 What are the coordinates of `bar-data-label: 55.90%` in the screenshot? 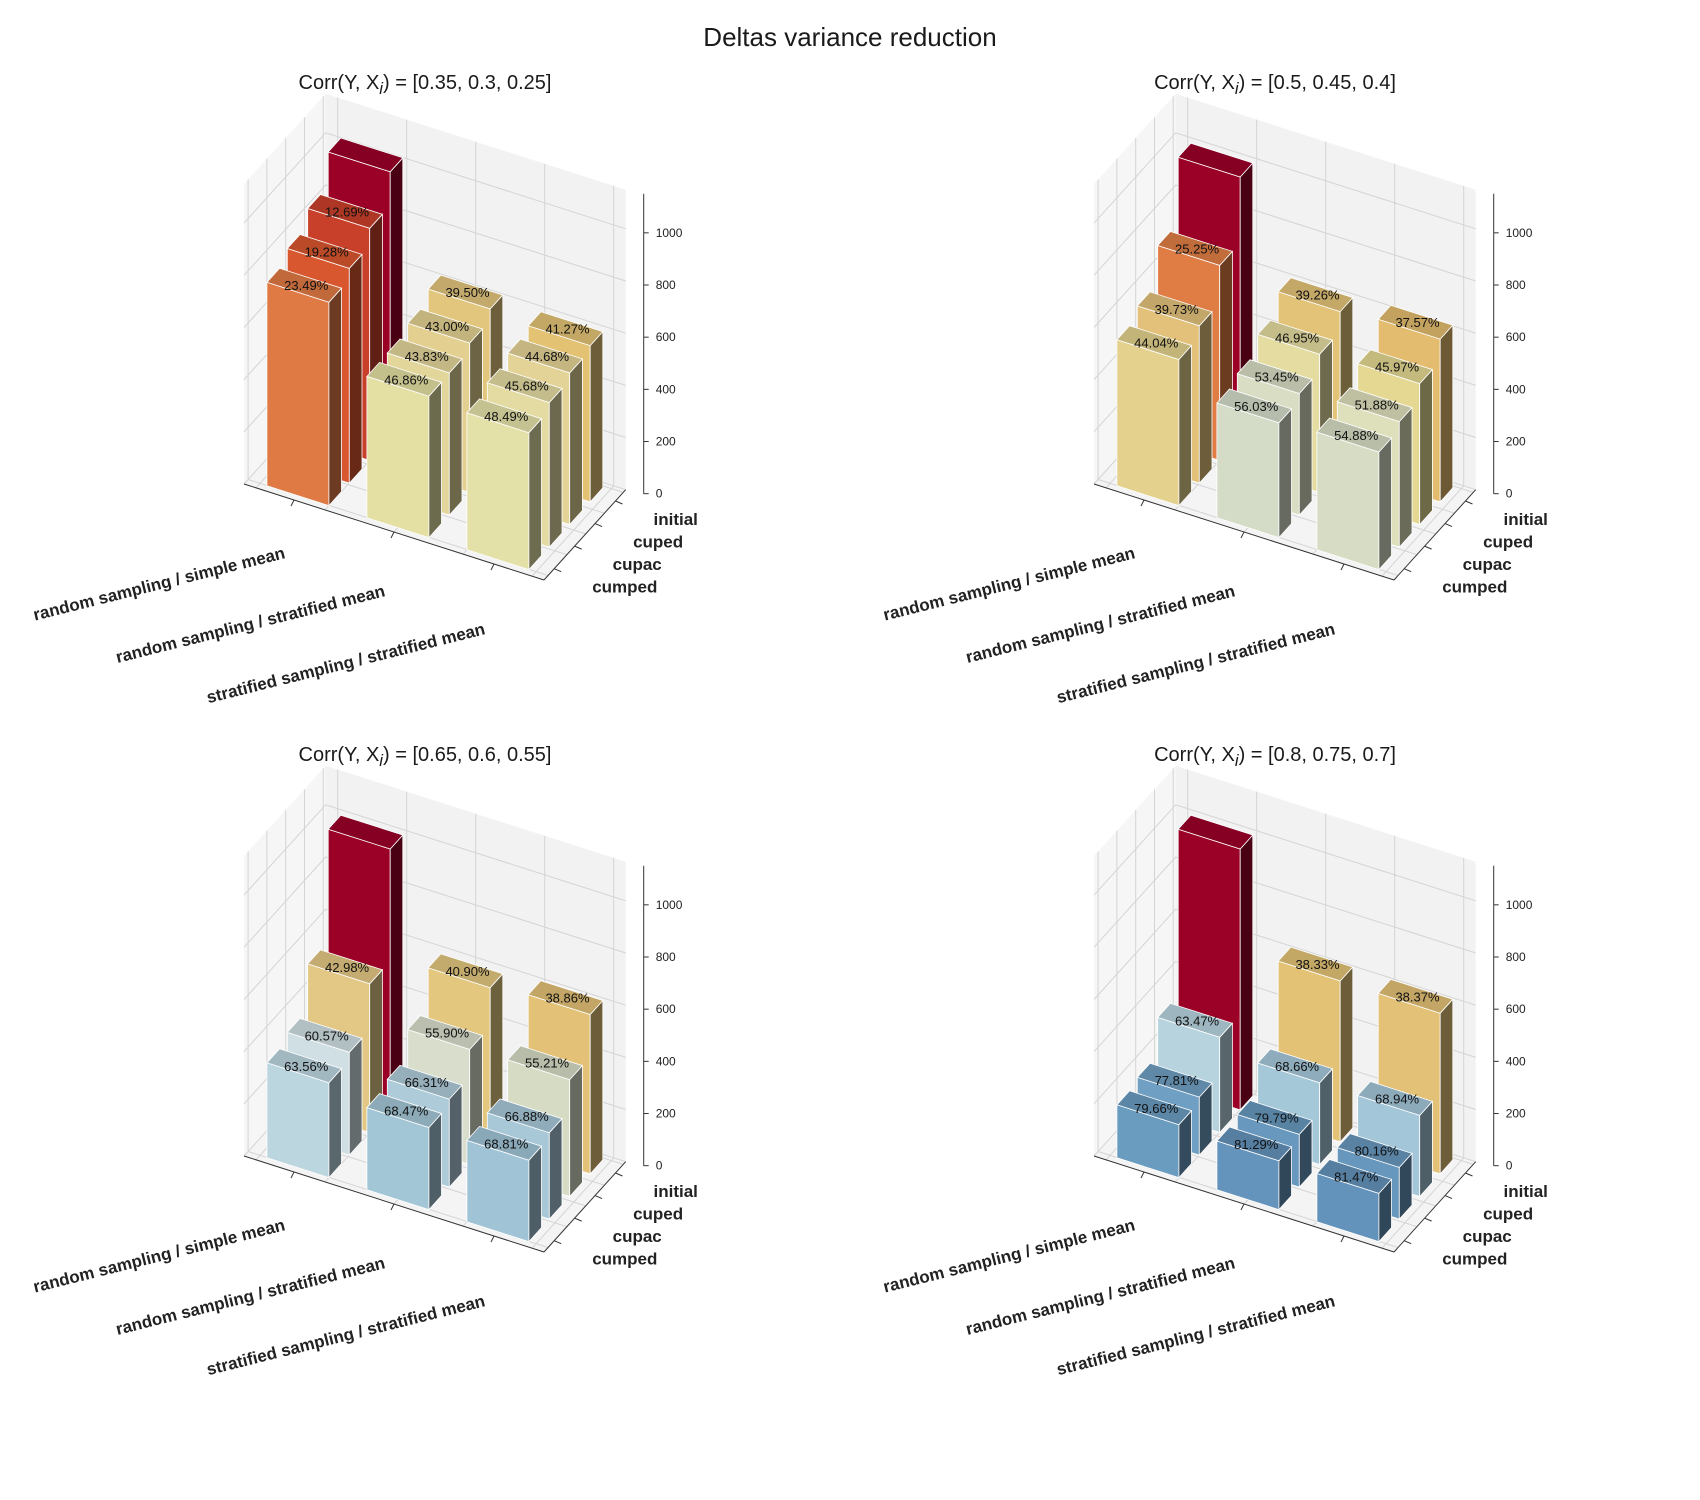 It's located at (447, 1033).